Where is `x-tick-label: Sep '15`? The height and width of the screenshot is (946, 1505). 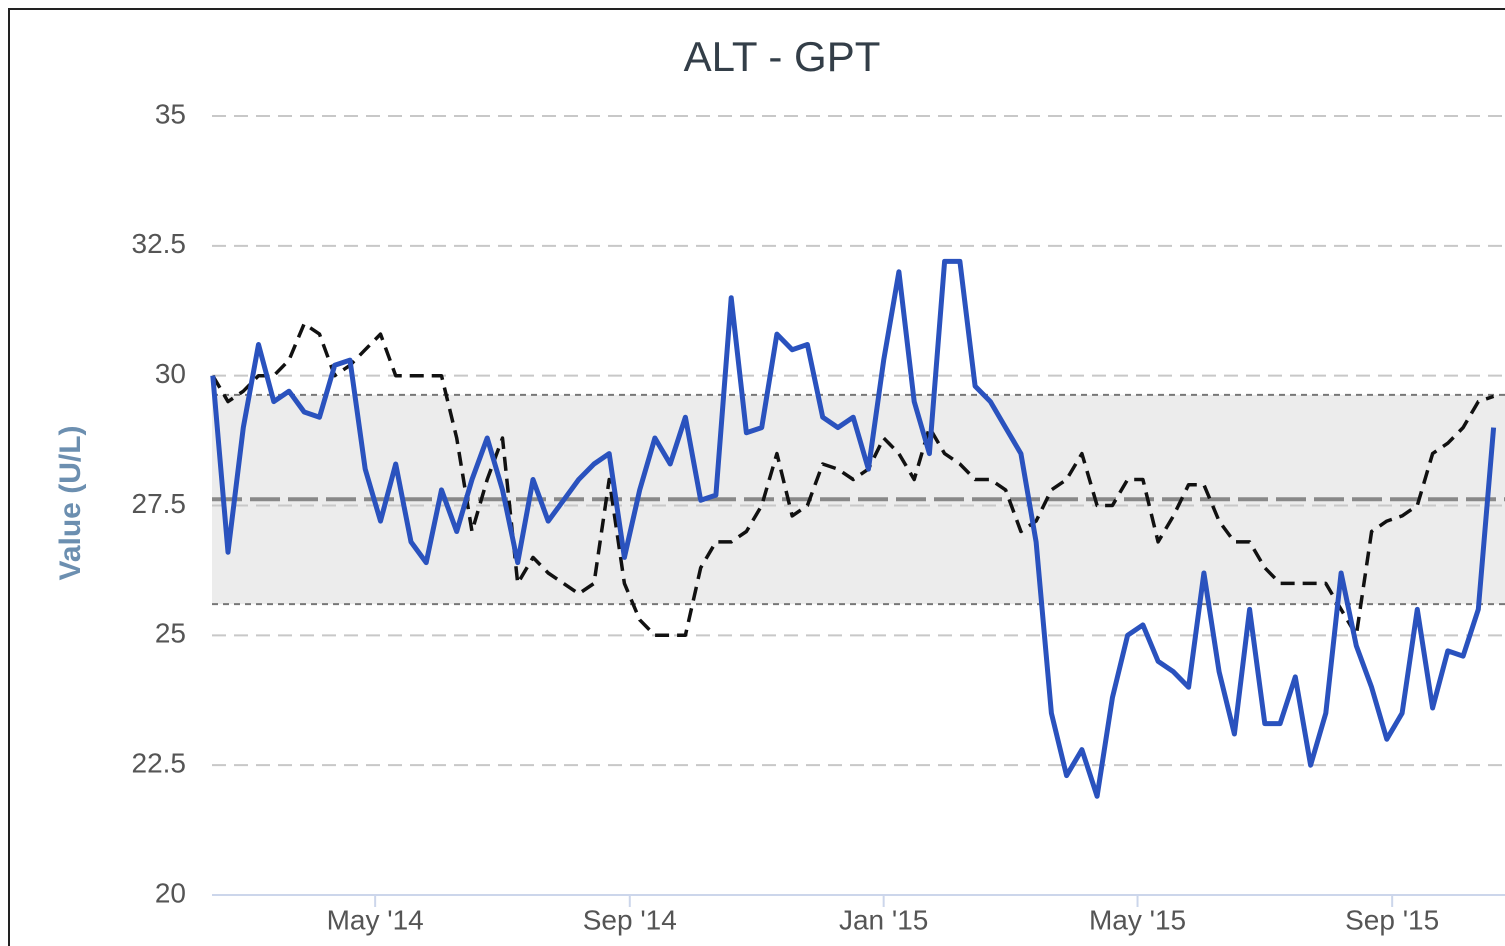
x-tick-label: Sep '15 is located at coordinates (1392, 919).